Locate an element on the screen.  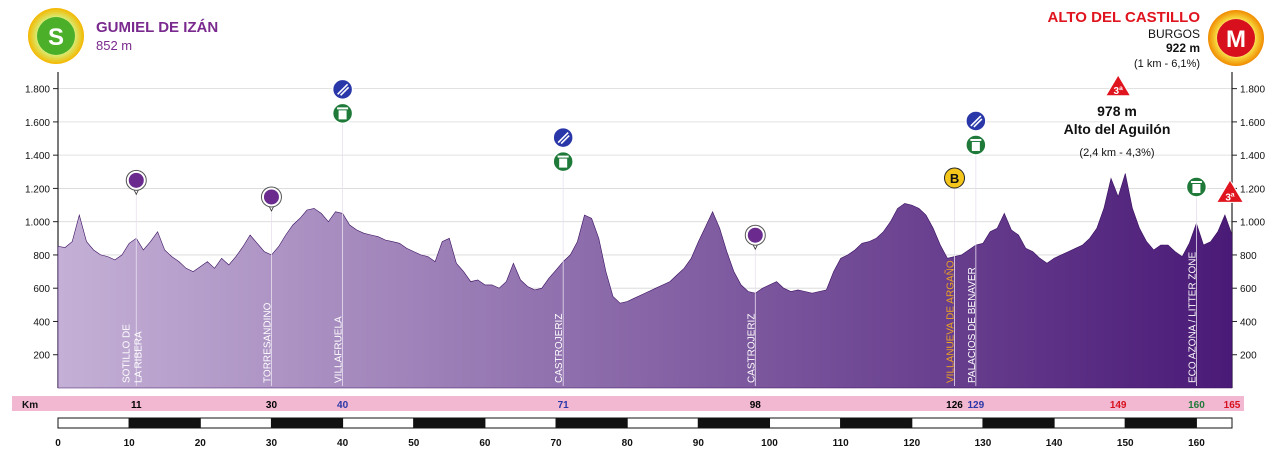
x-tick-label: 20 is located at coordinates (201, 443).